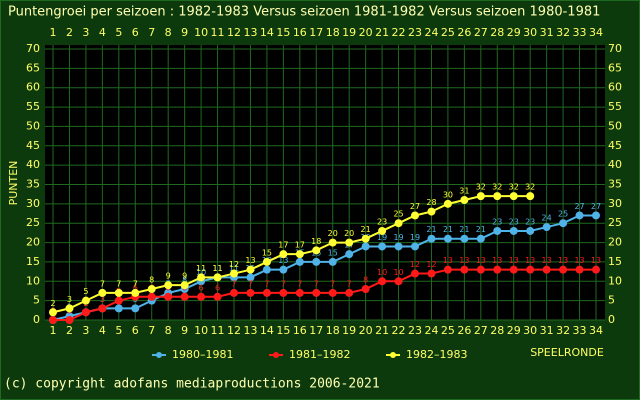 The height and width of the screenshot is (400, 640). Describe the element at coordinates (53, 32) in the screenshot. I see `x-tick-label: 1` at that location.